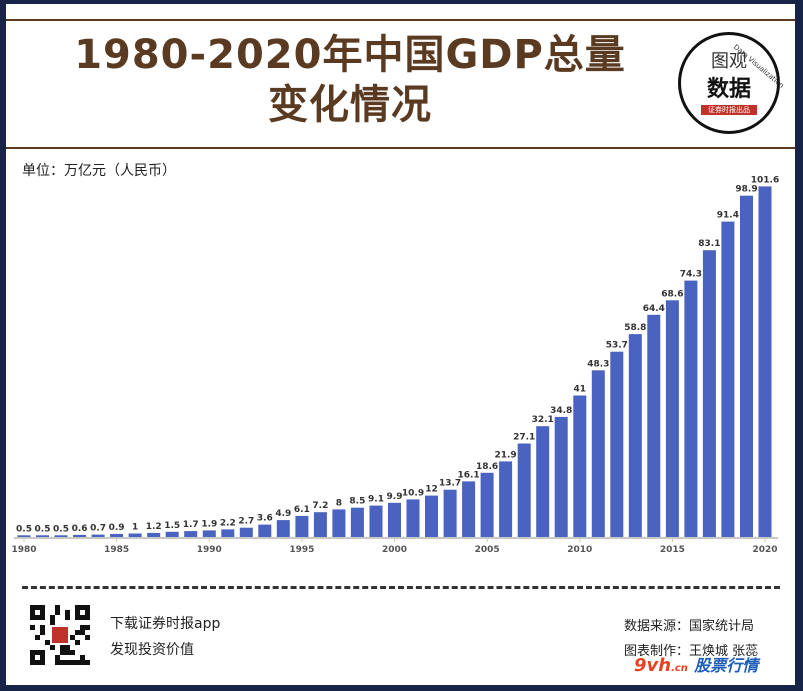 The image size is (803, 691). I want to click on bar-2012, so click(617, 444).